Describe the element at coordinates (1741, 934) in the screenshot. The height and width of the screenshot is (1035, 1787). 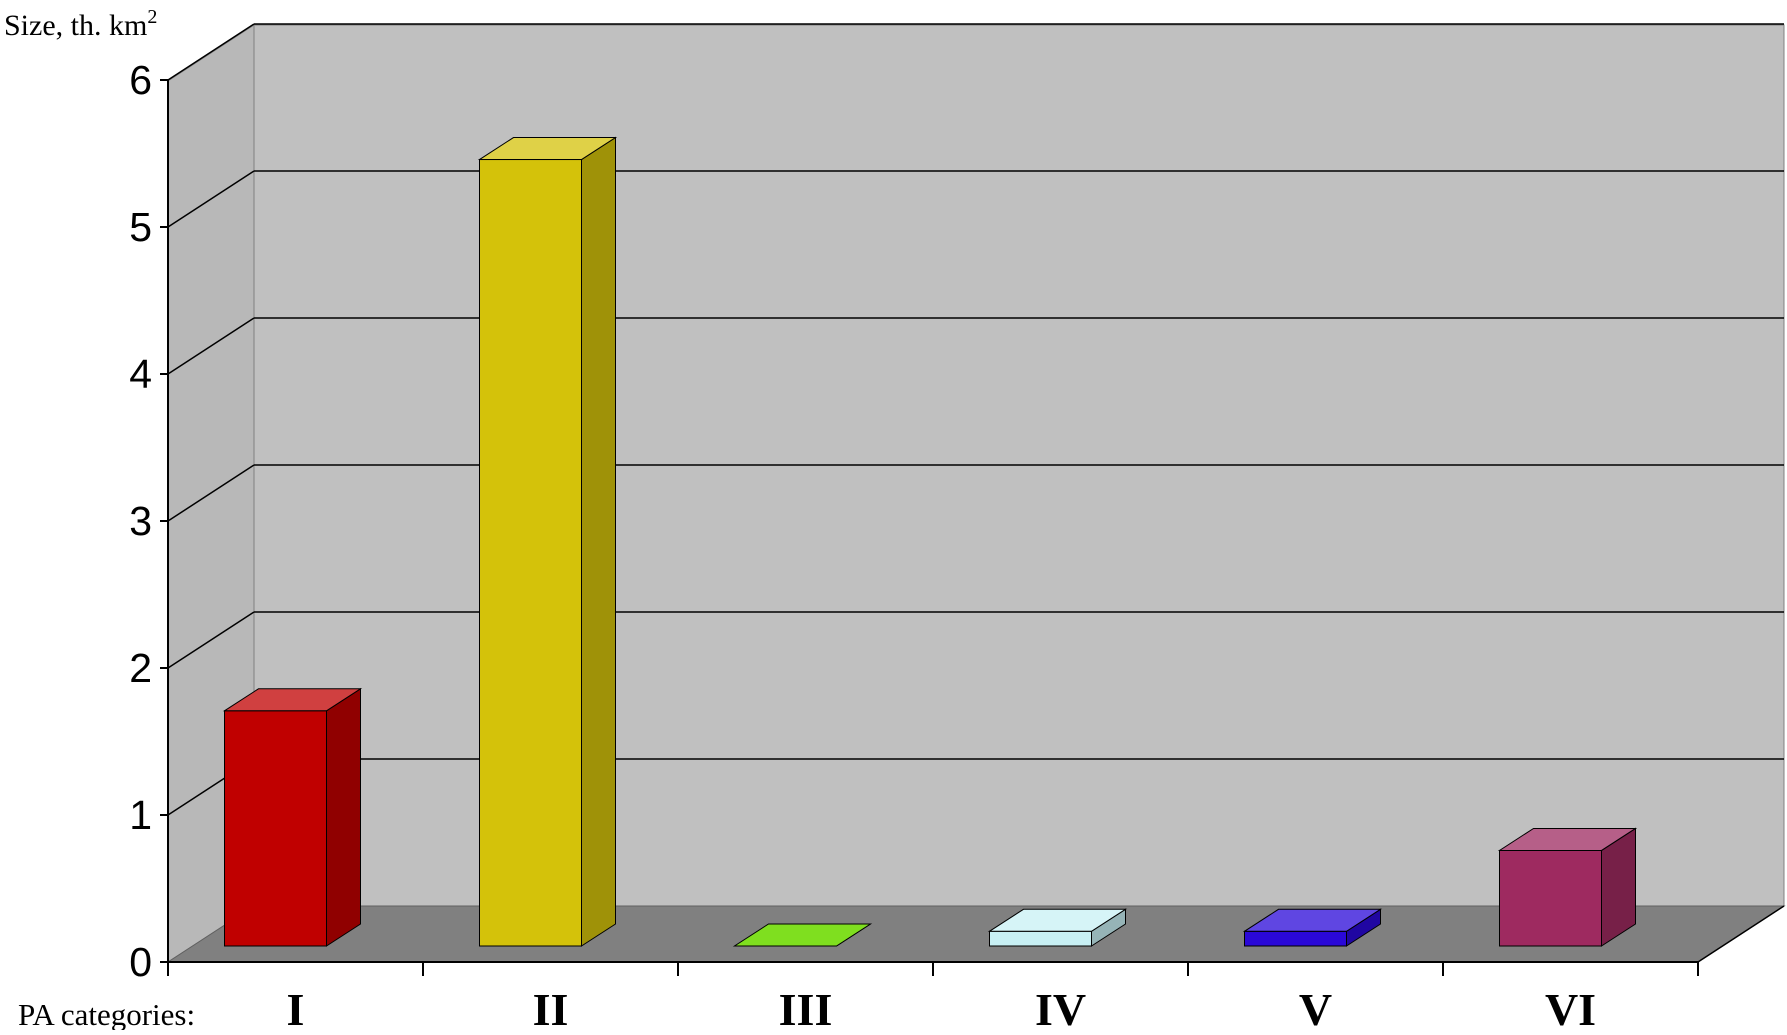
I see `x-axis-depth-line` at that location.